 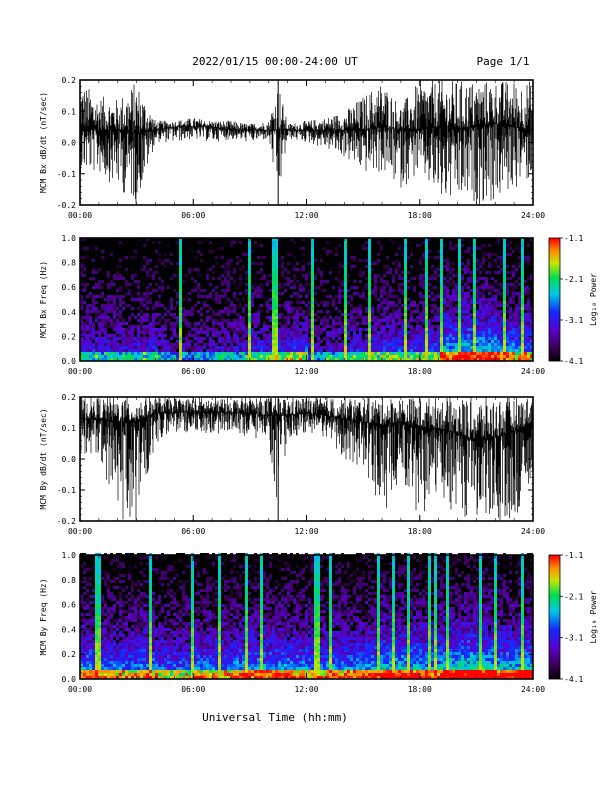 What do you see at coordinates (275, 61) in the screenshot?
I see `page-title: 2022/01/15 00:00-24:00 UT` at bounding box center [275, 61].